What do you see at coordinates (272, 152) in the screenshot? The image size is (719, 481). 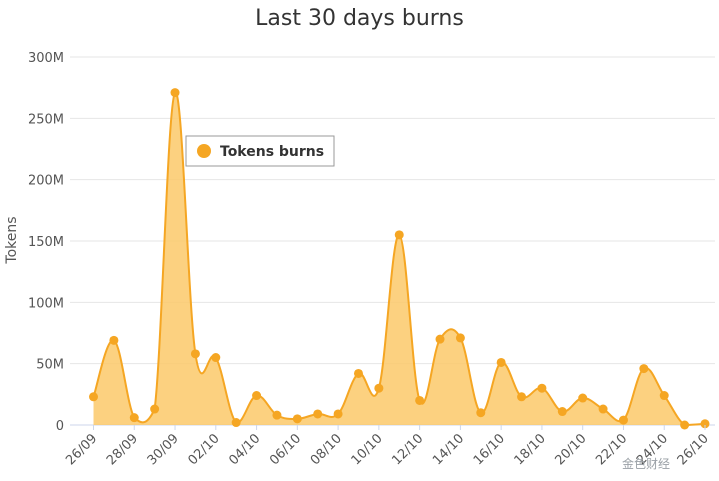 I see `legend-label: Tokens burns` at bounding box center [272, 152].